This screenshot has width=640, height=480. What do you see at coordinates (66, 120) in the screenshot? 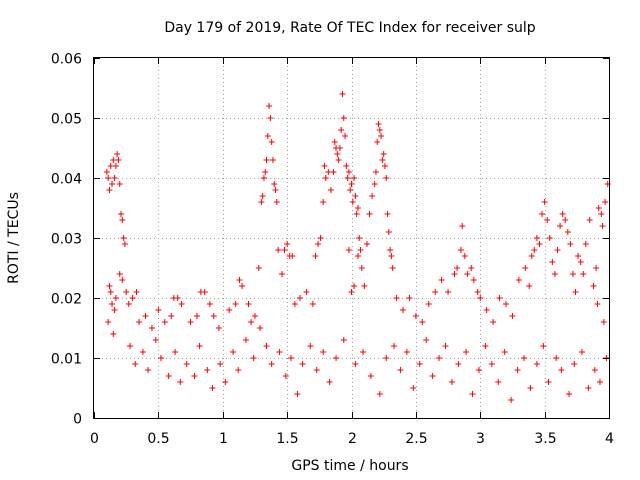
I see `y-tick-label: 0.05` at bounding box center [66, 120].